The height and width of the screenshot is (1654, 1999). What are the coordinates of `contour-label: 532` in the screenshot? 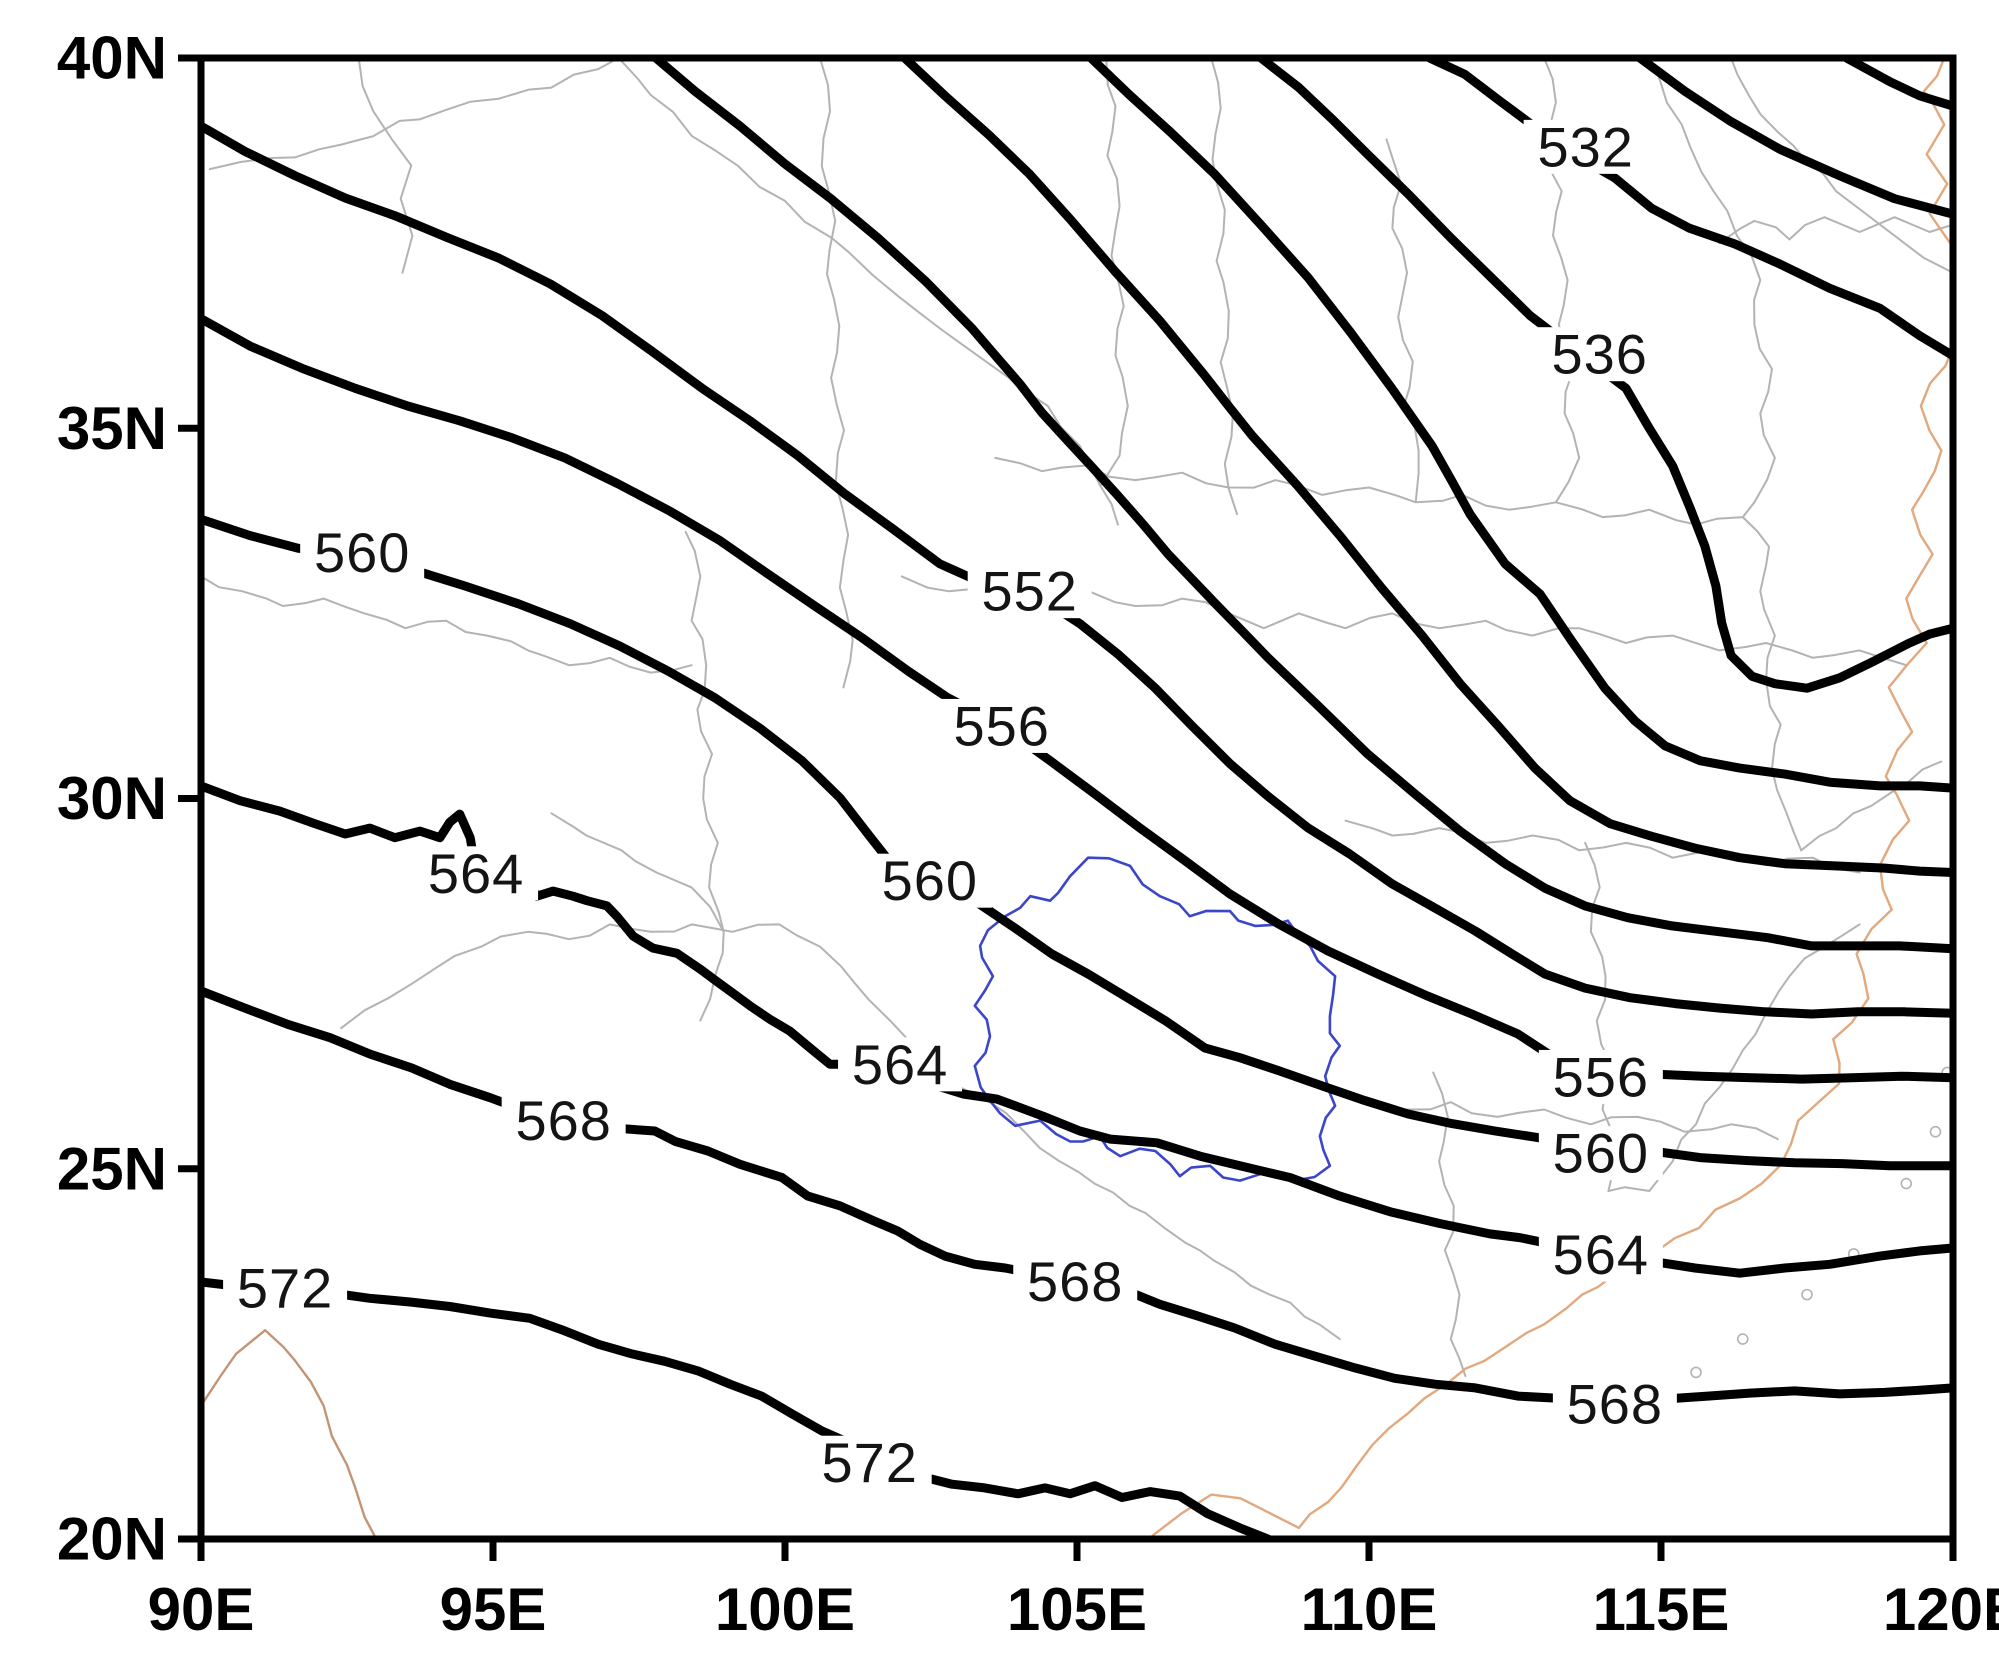 It's located at (1585, 146).